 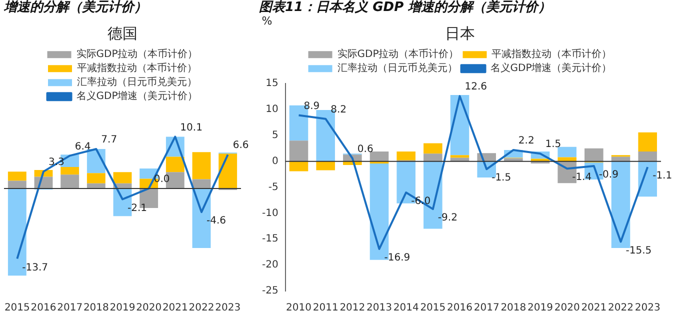 I want to click on data-label: 8.2, so click(x=338, y=110).